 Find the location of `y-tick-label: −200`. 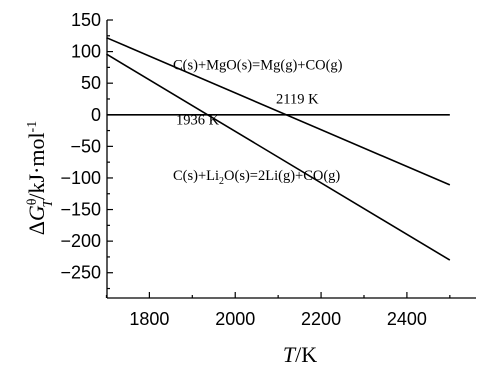

y-tick-label: −200 is located at coordinates (80, 241).